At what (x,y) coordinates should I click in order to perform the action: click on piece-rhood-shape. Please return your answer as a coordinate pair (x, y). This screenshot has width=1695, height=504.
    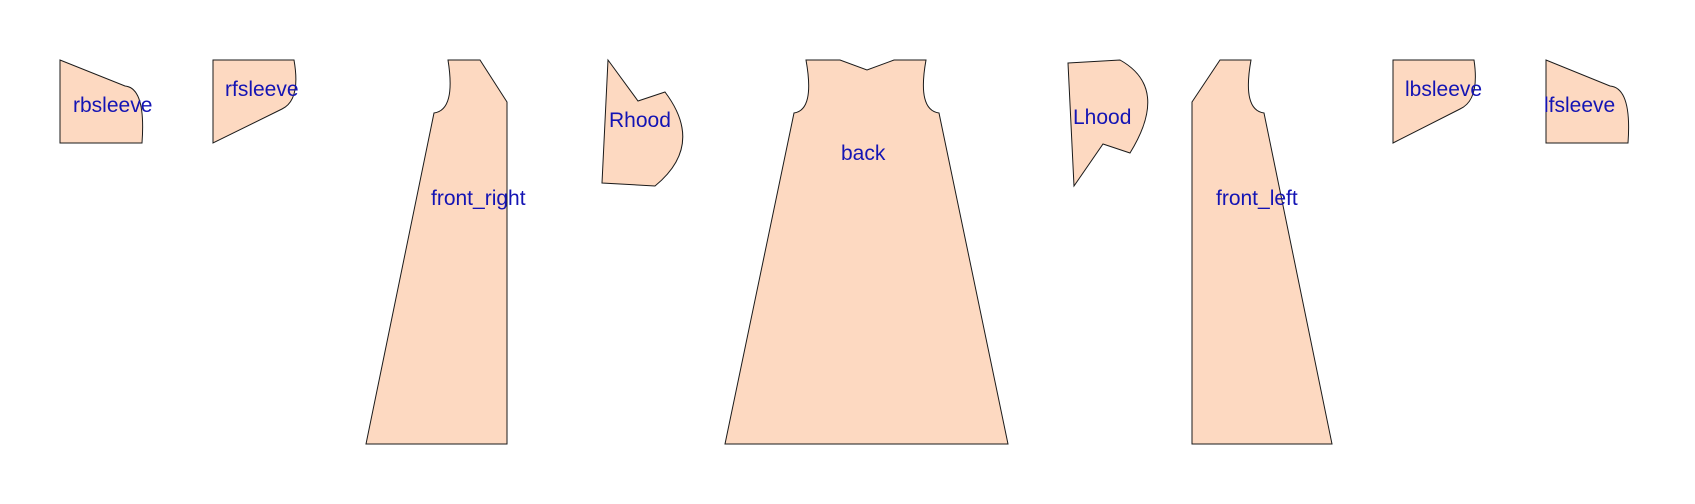
    Looking at the image, I should click on (642, 122).